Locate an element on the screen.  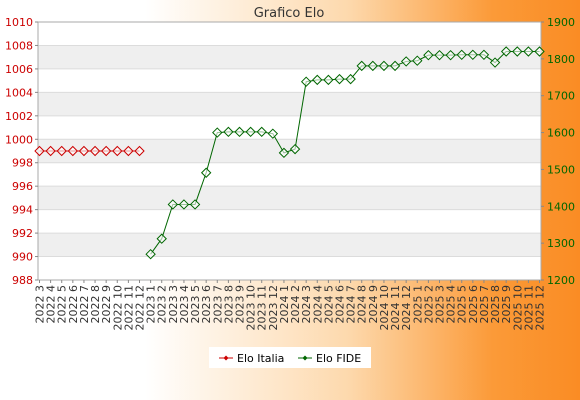
x-tick-label: 2023 8 is located at coordinates (228, 304).